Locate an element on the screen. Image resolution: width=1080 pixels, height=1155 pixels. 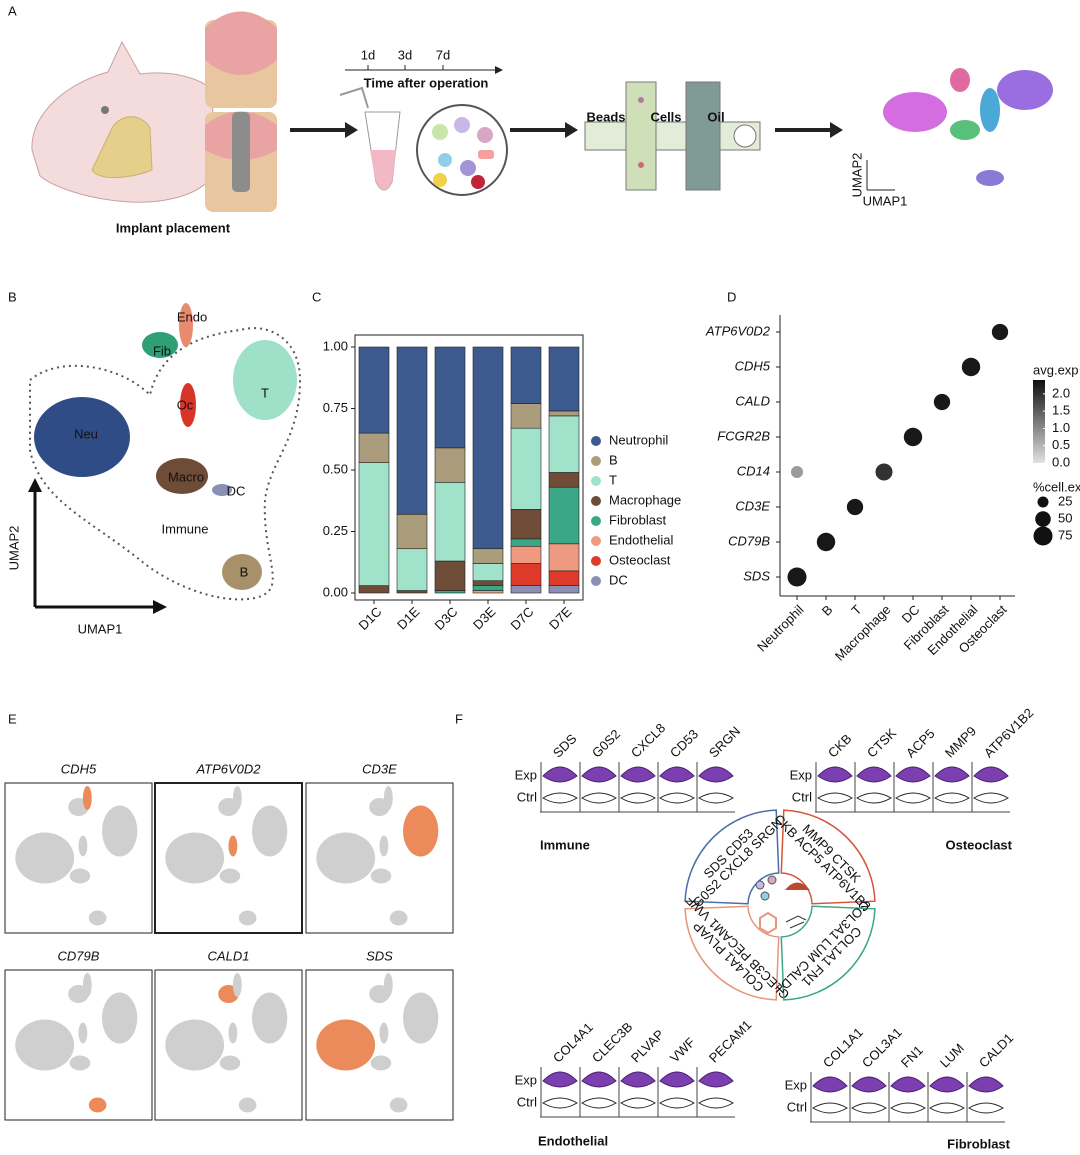
chip-channel is located at coordinates (672, 136).